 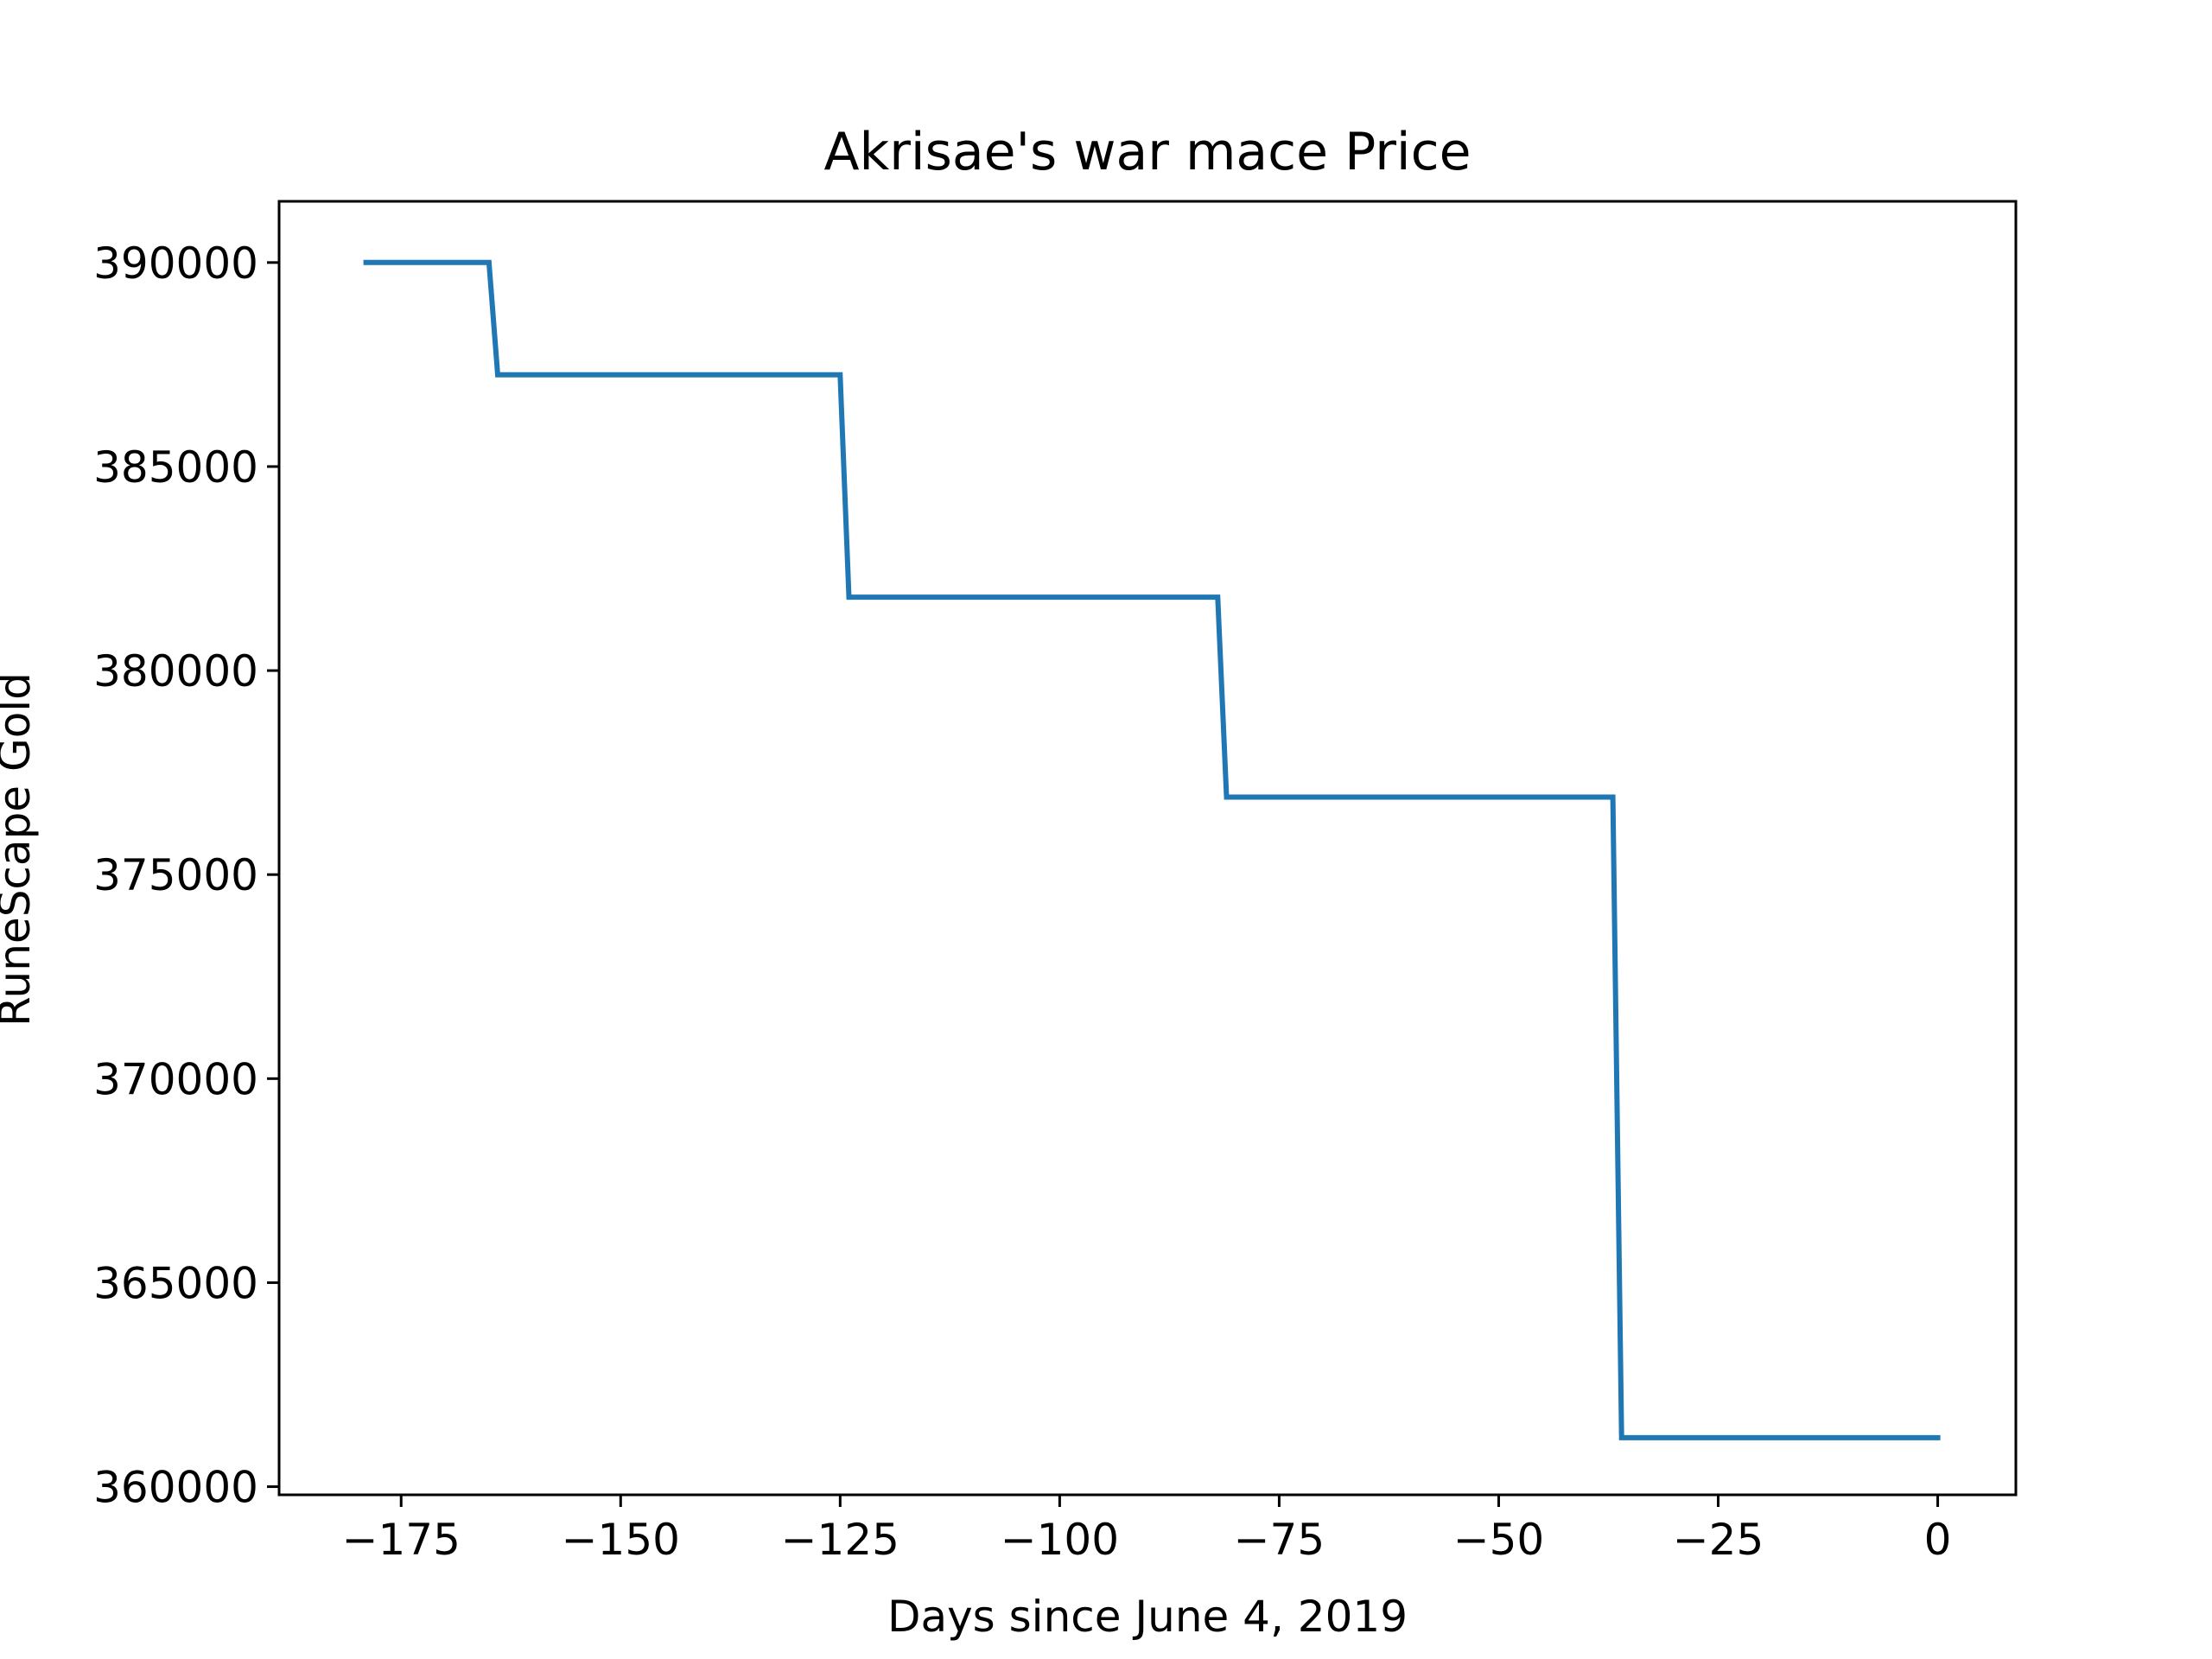 I want to click on y-axis-label: RuneScape Gold, so click(x=20, y=849).